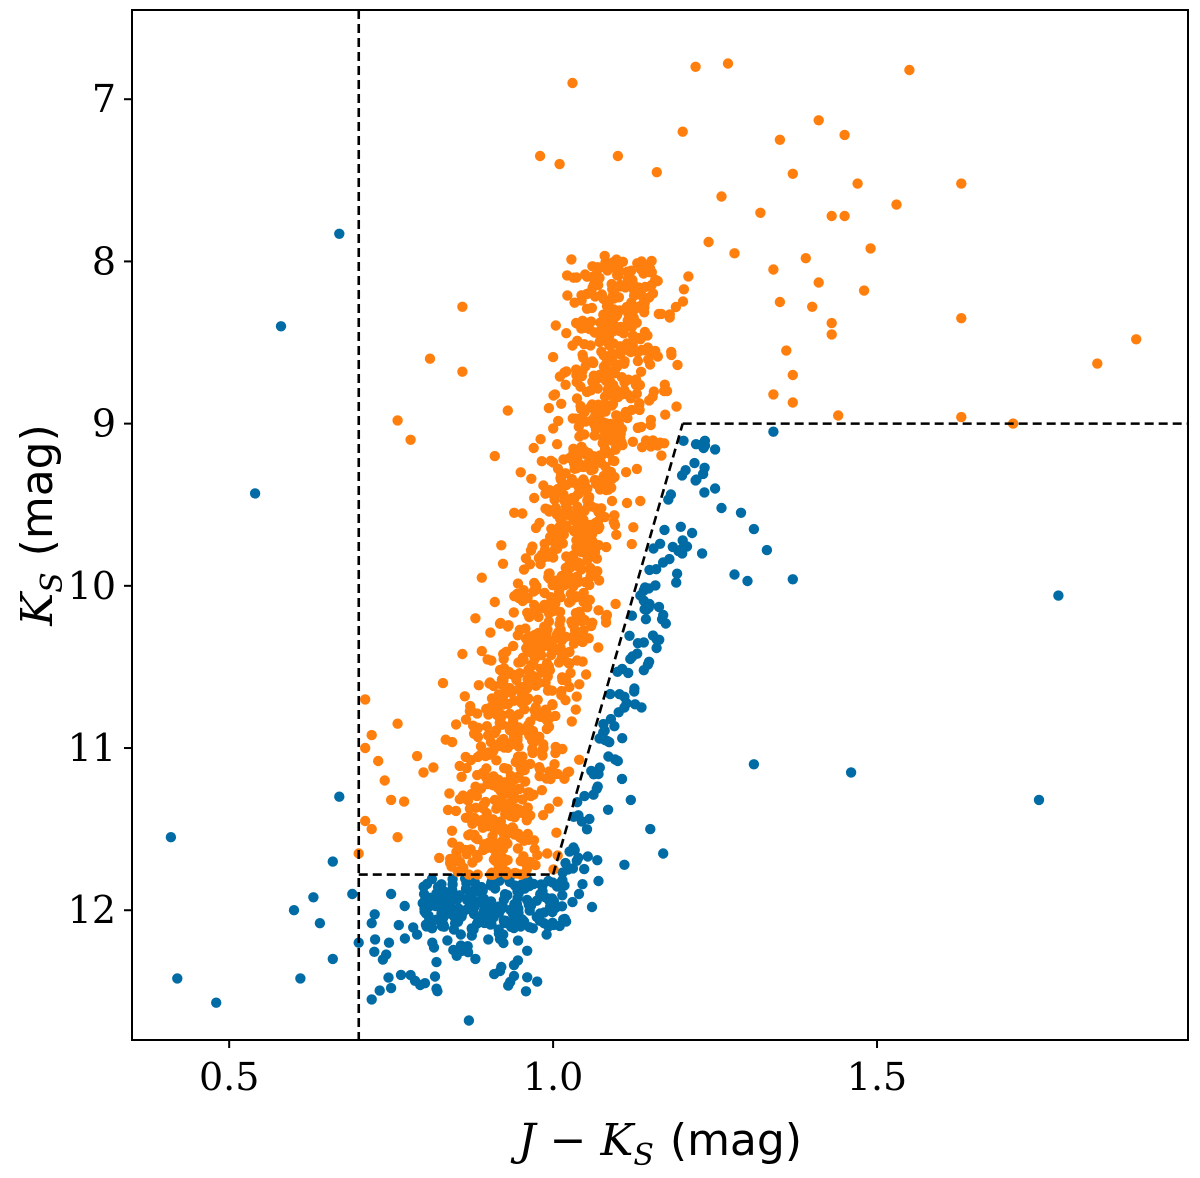  Describe the element at coordinates (52, 582) in the screenshot. I see `y-axis-label-sub: S` at that location.